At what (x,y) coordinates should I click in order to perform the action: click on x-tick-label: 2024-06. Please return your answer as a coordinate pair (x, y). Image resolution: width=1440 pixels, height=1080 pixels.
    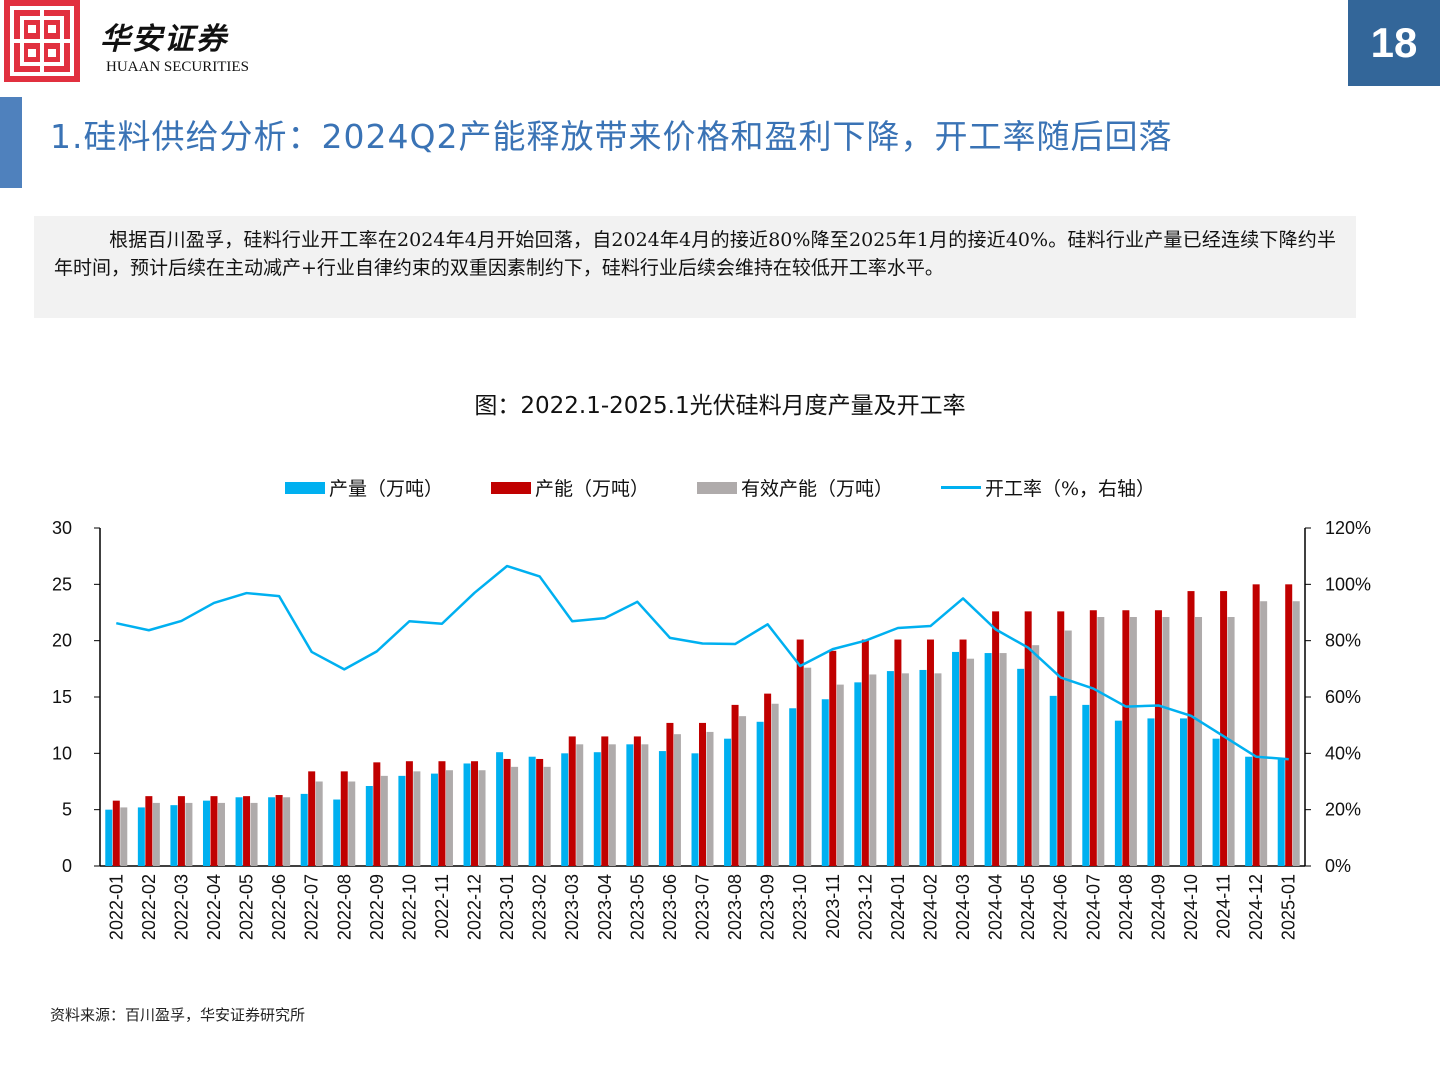
    Looking at the image, I should click on (1061, 907).